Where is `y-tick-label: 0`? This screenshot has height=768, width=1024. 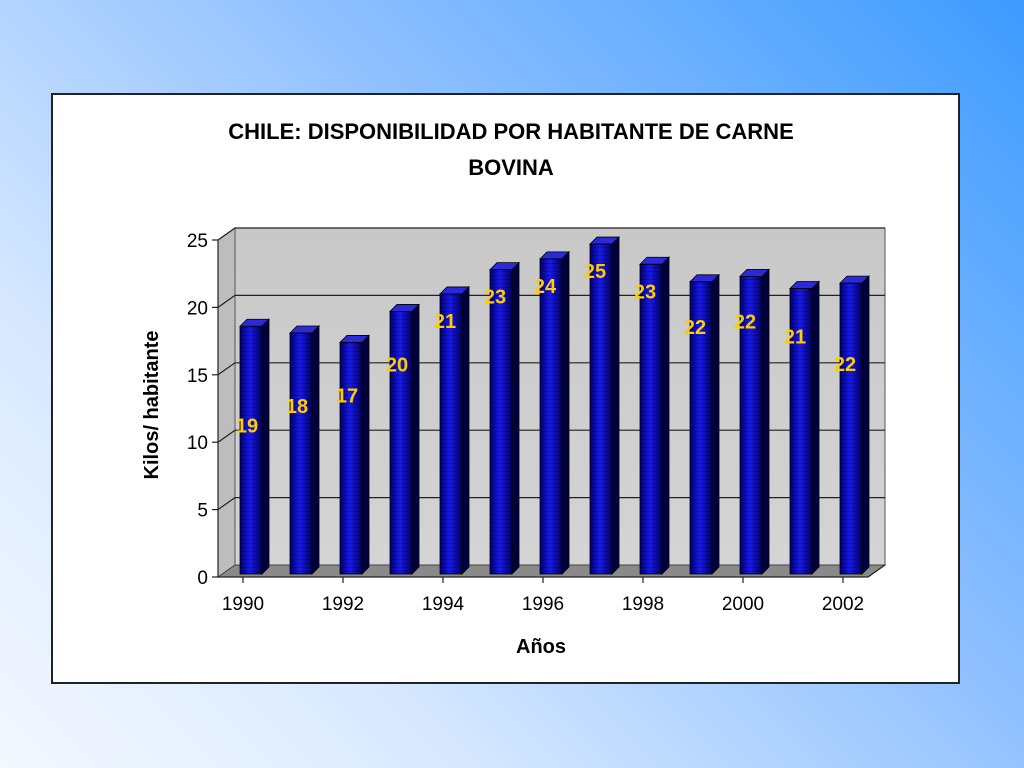
y-tick-label: 0 is located at coordinates (202, 578).